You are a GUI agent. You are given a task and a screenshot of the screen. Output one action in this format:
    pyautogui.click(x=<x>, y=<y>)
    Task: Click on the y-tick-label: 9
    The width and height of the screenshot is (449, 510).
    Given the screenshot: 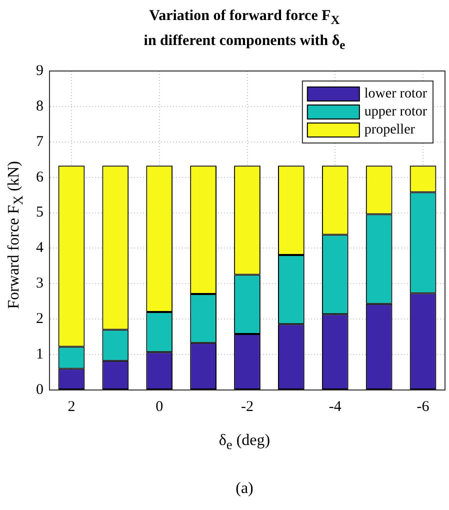 What is the action you would take?
    pyautogui.click(x=40, y=70)
    